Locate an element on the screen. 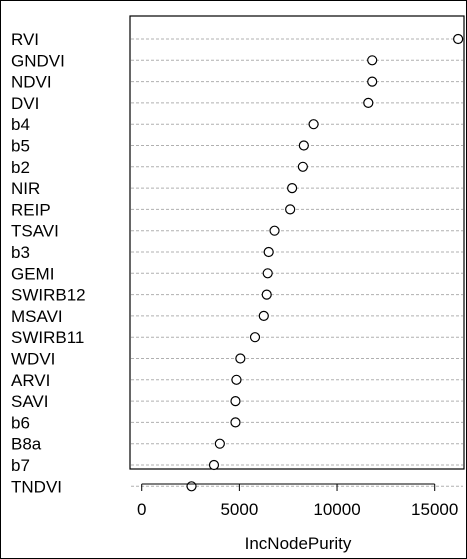 The width and height of the screenshot is (467, 559). category-label-savi: SAVI is located at coordinates (29, 401).